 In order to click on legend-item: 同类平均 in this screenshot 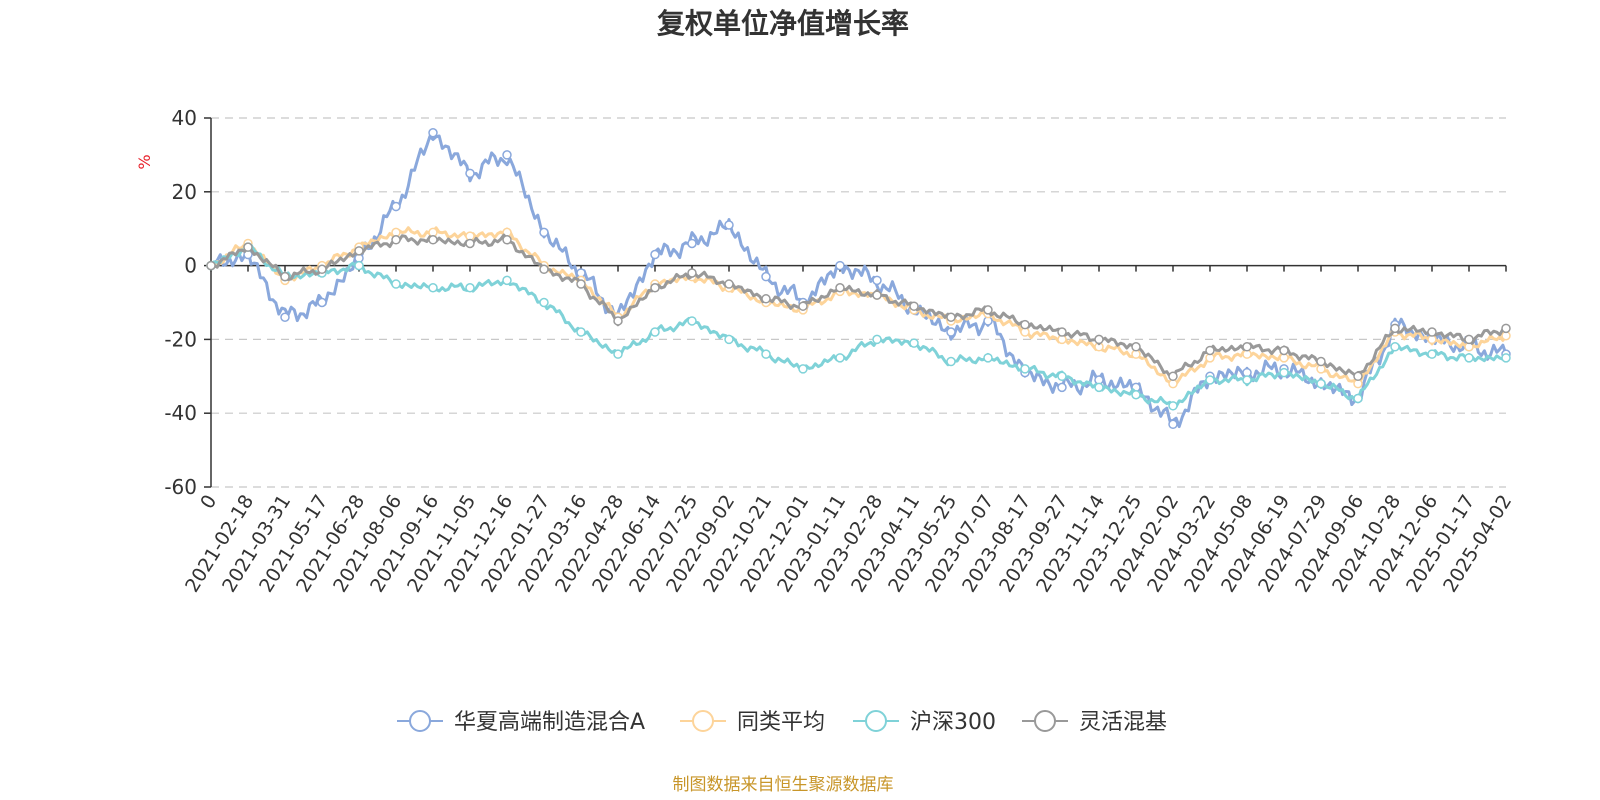, I will do `click(752, 722)`.